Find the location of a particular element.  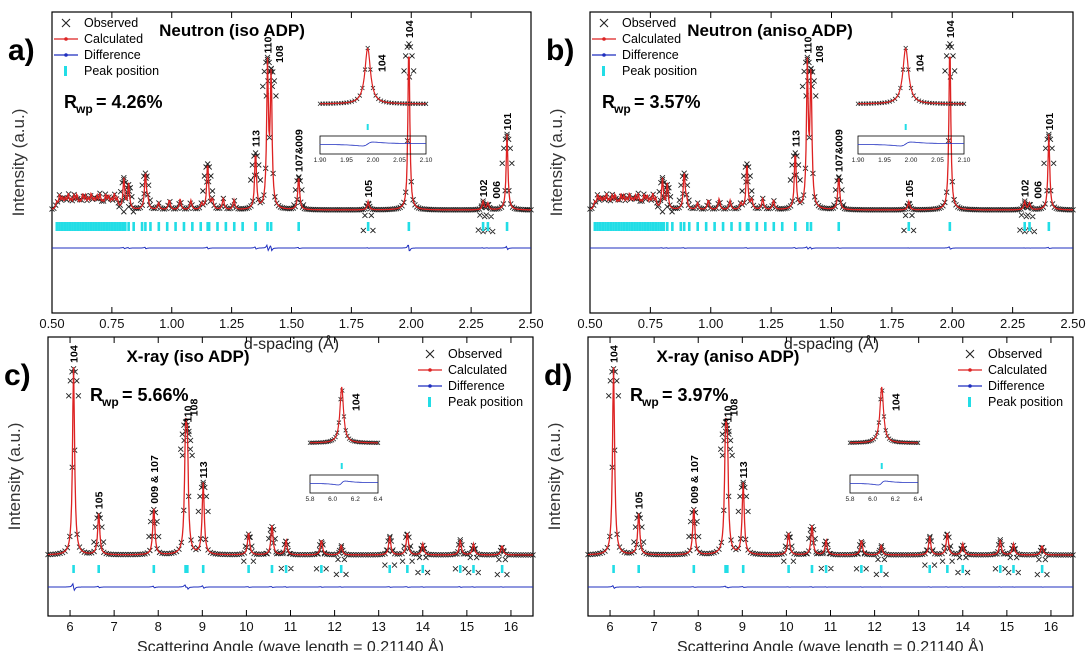

x-tick-label: 11 is located at coordinates (291, 626).